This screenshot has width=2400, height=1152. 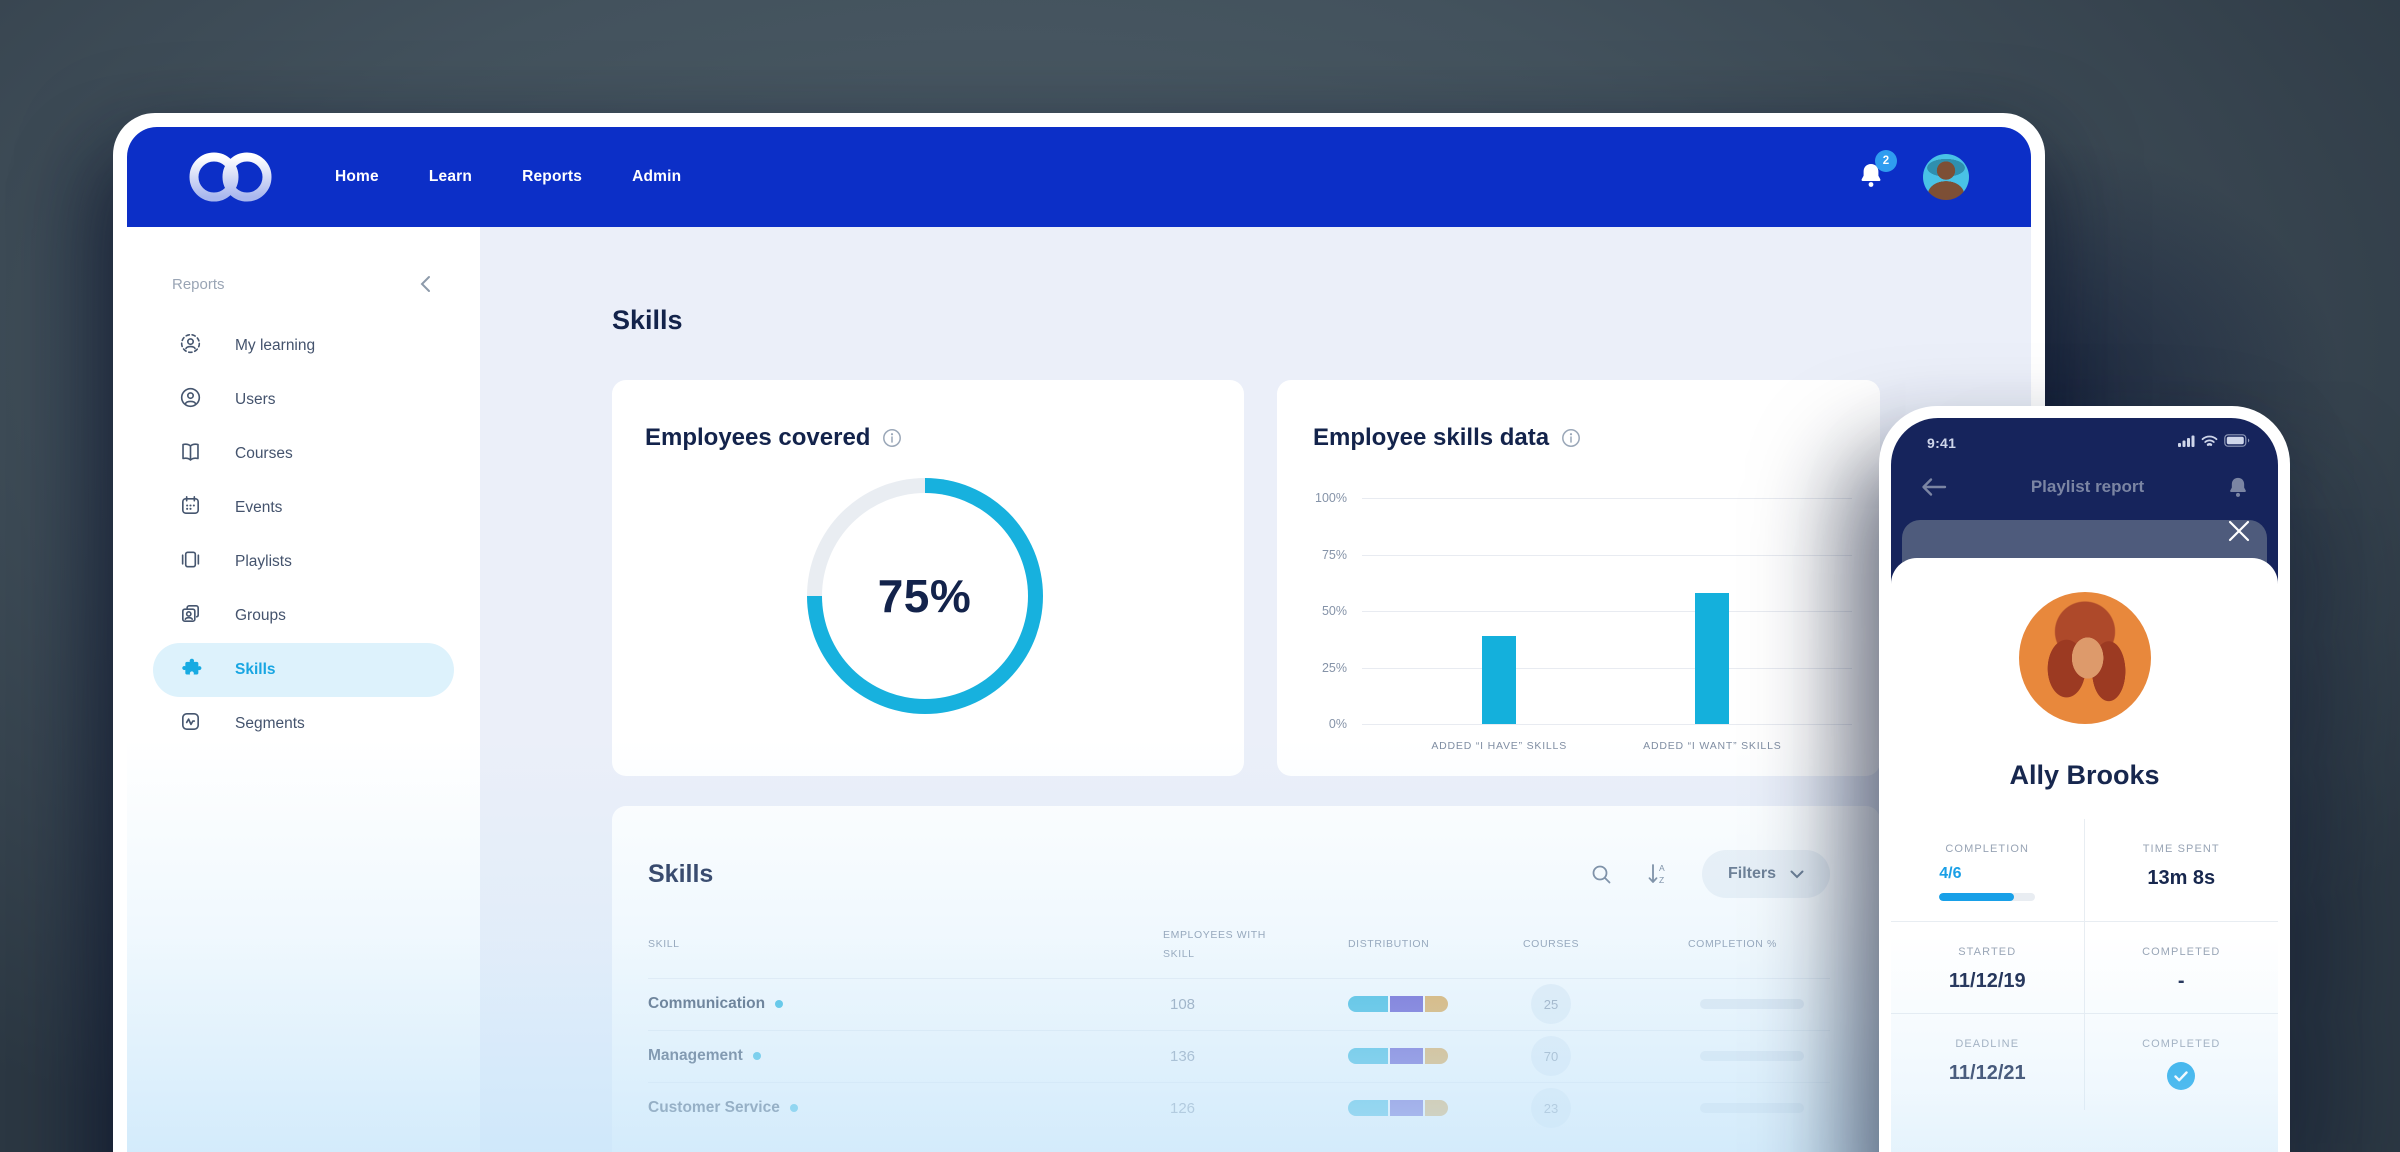 What do you see at coordinates (231, 177) in the screenshot?
I see `infinity-logo-icon` at bounding box center [231, 177].